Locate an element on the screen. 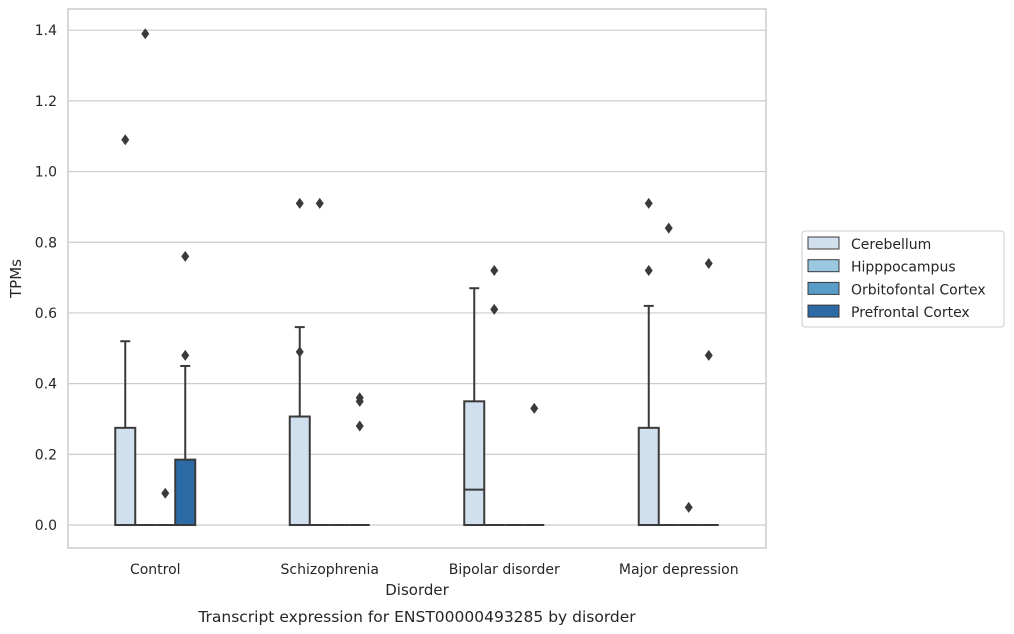  x-tick-label: Bipolar disorder is located at coordinates (504, 570).